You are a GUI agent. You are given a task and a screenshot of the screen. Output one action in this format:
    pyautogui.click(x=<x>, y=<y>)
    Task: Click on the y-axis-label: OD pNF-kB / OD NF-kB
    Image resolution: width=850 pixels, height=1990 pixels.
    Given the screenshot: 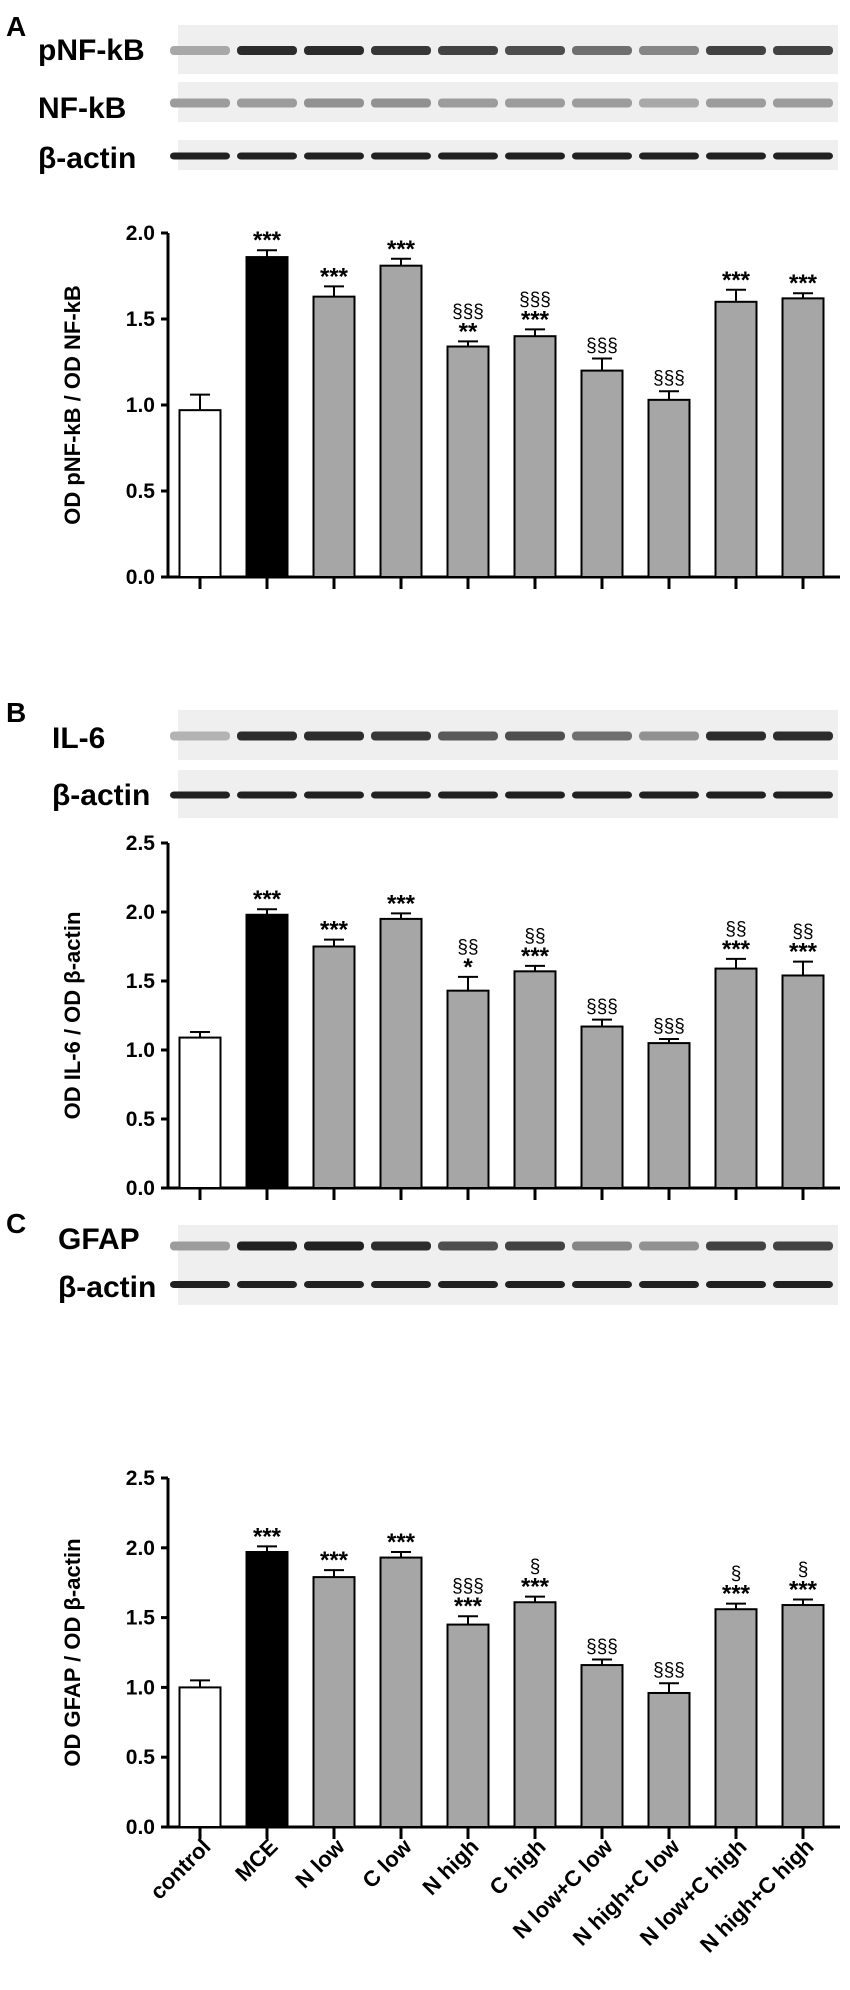 What is the action you would take?
    pyautogui.click(x=72, y=405)
    